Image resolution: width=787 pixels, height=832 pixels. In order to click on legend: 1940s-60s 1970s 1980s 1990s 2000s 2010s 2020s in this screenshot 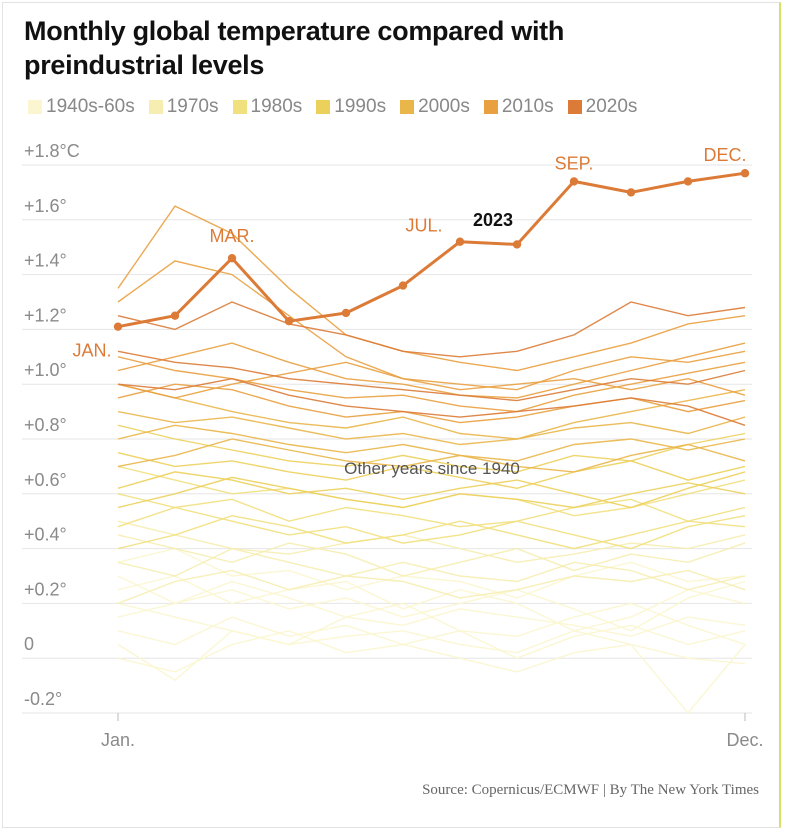, I will do `click(332, 107)`.